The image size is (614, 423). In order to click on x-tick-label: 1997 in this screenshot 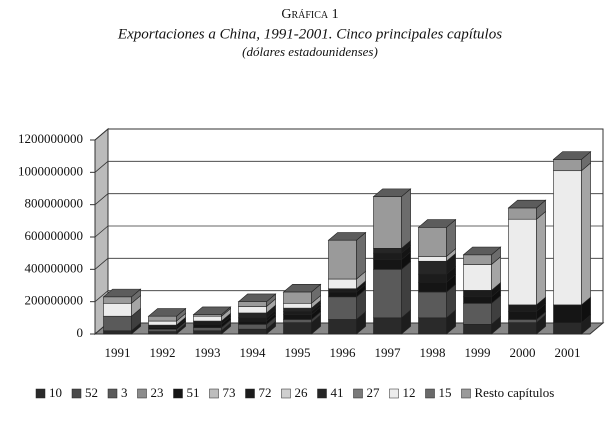, I will do `click(388, 352)`.